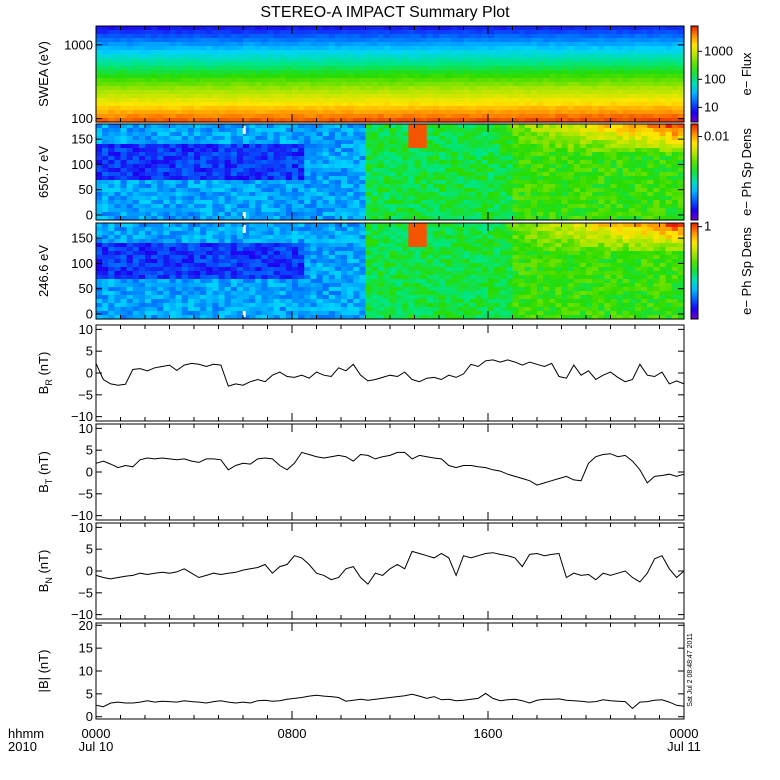 The height and width of the screenshot is (780, 780). I want to click on plot-title: STEREO-A IMPACT Summary Plot, so click(385, 12).